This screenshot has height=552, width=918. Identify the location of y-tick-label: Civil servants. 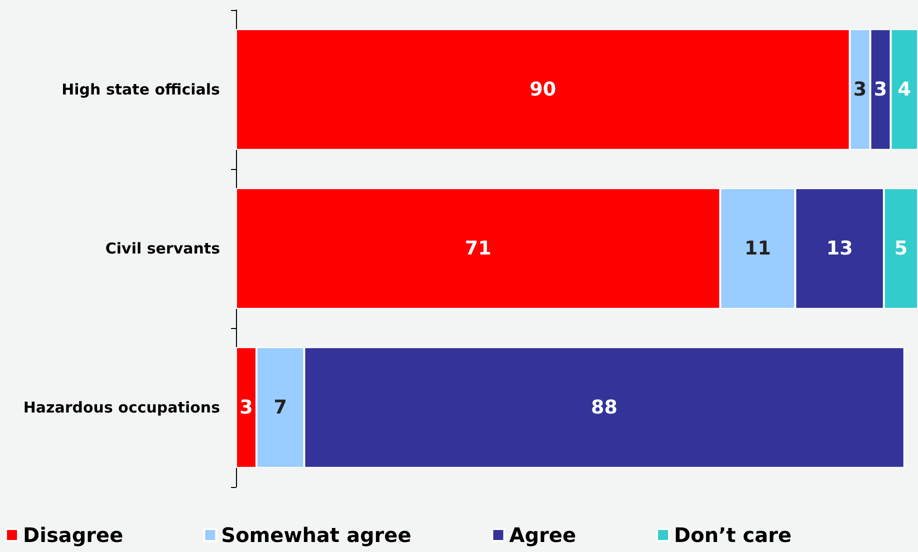
(162, 249).